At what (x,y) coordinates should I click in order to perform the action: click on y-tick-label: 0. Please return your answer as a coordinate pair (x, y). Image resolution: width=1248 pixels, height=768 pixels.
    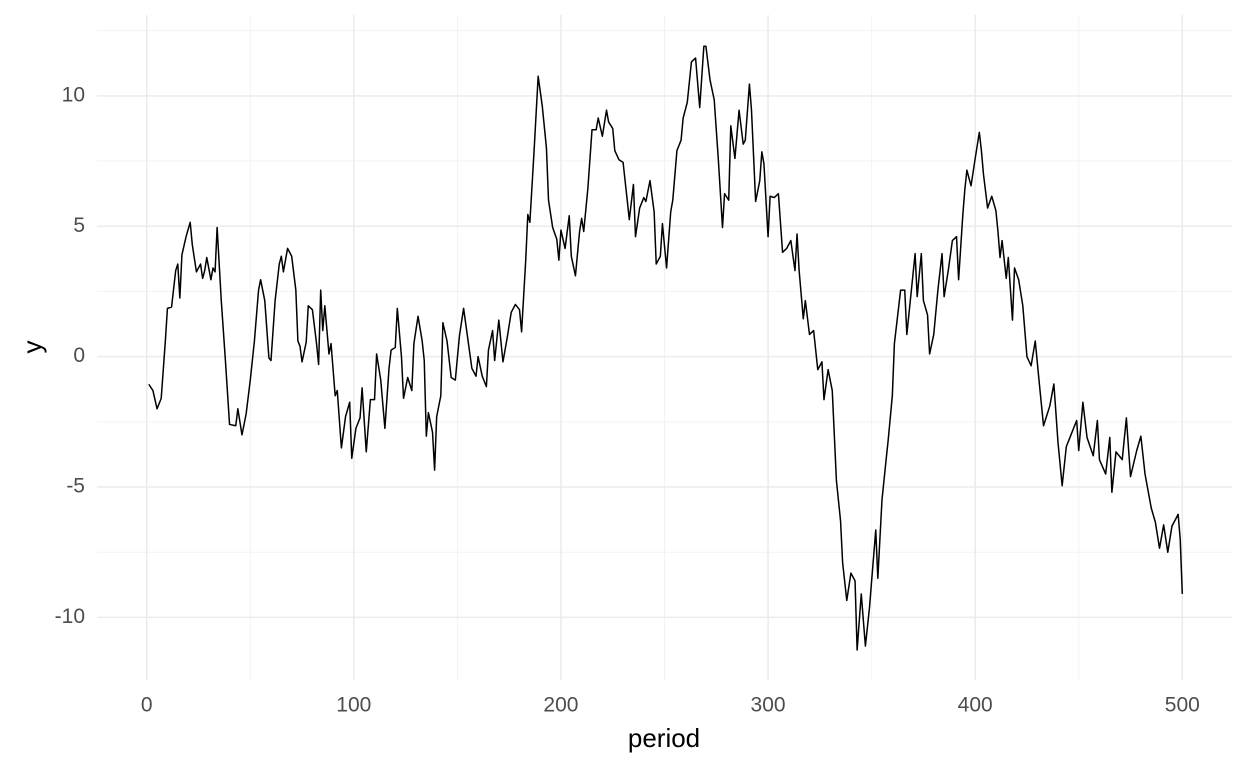
    Looking at the image, I should click on (79, 355).